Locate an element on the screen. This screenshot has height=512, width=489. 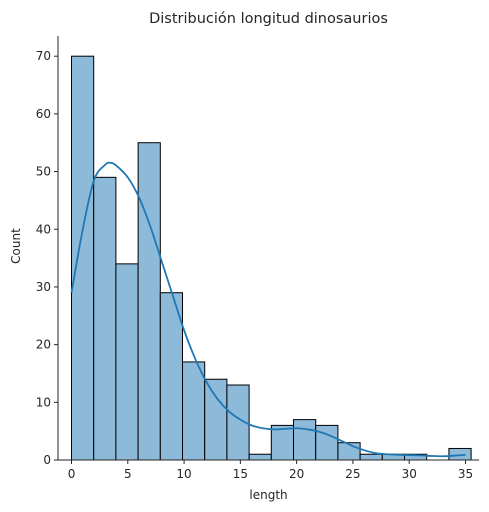
y-tick-label: 10 is located at coordinates (43, 402).